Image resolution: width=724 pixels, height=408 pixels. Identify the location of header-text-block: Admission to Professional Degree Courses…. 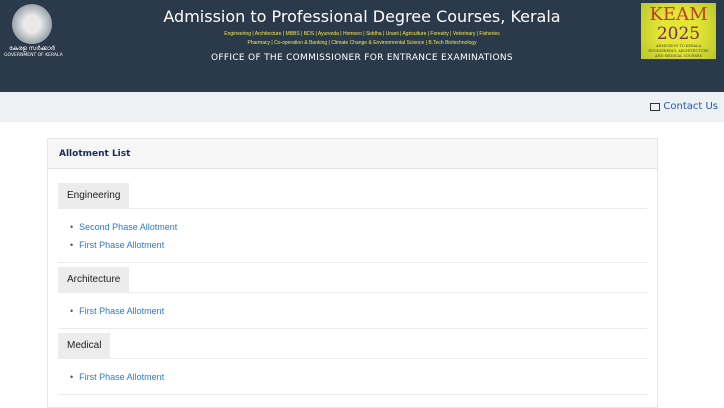
(362, 35).